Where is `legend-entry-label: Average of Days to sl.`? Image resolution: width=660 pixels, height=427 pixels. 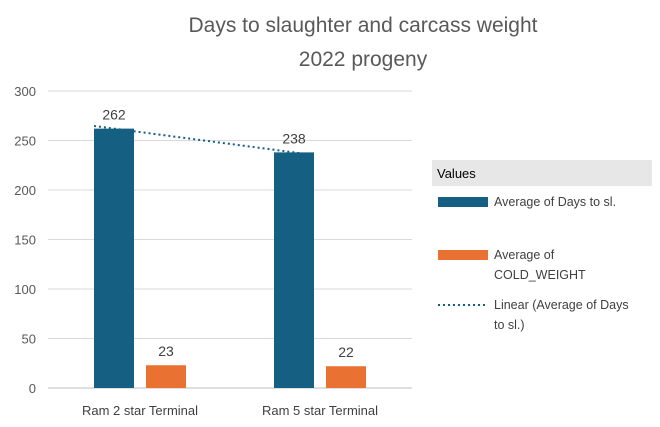
legend-entry-label: Average of Days to sl. is located at coordinates (555, 202).